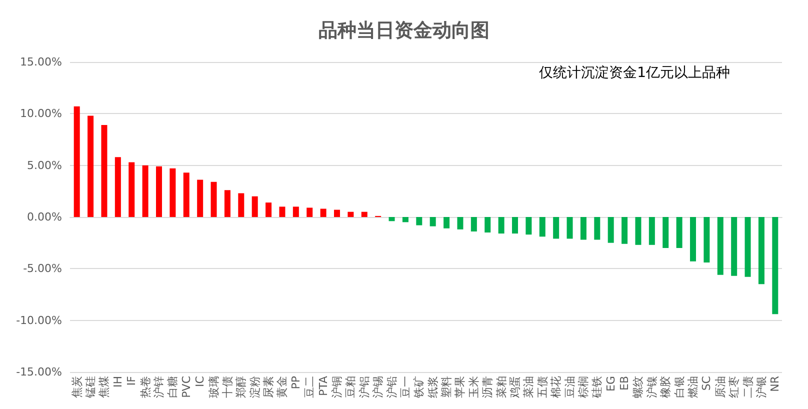  Describe the element at coordinates (91, 387) in the screenshot. I see `x-tick-label: 锰硅` at that location.